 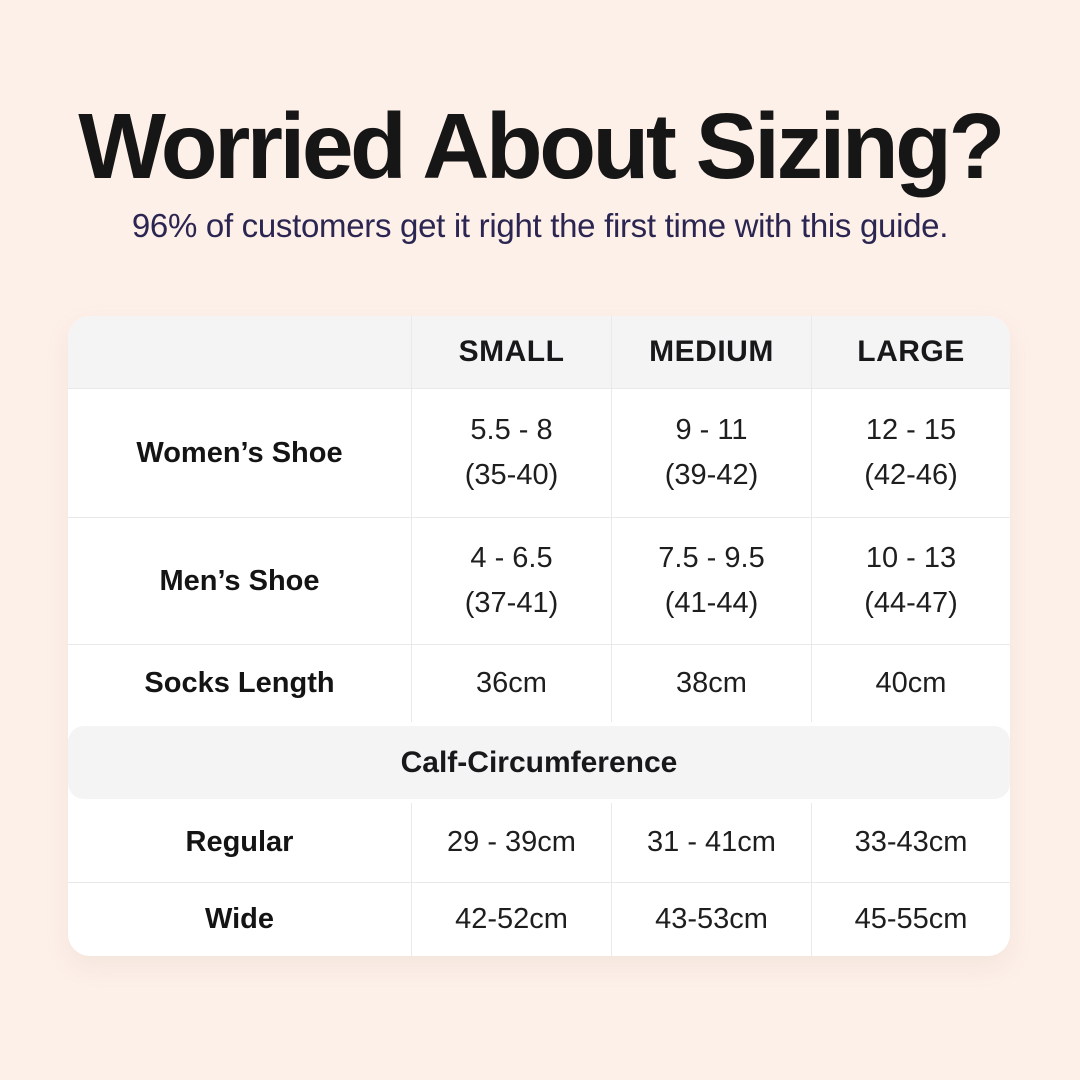 I want to click on cell-mens-large: 10 - 13 (44-47), so click(x=911, y=581).